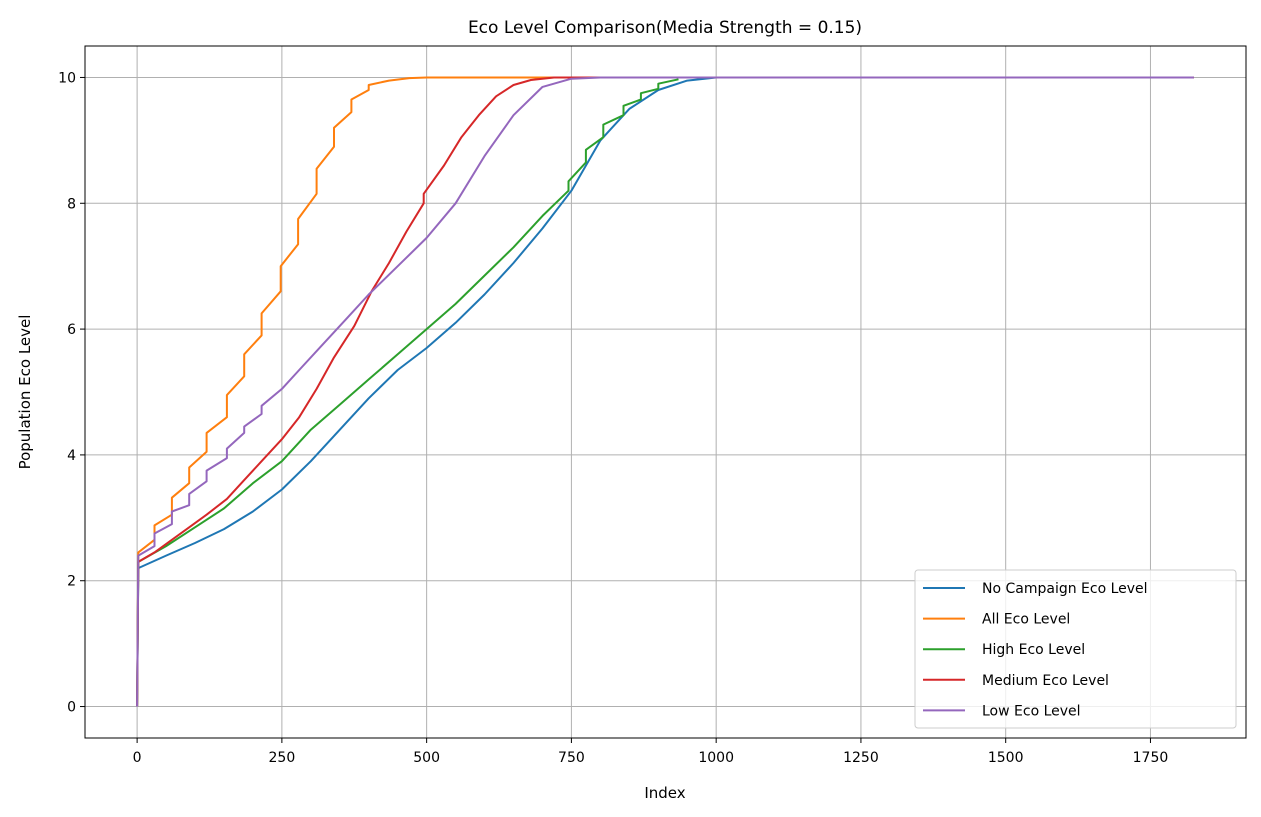 The height and width of the screenshot is (817, 1261). Describe the element at coordinates (1065, 589) in the screenshot. I see `legend-label-no-campaign-eco-level: No Campaign Eco Level` at that location.